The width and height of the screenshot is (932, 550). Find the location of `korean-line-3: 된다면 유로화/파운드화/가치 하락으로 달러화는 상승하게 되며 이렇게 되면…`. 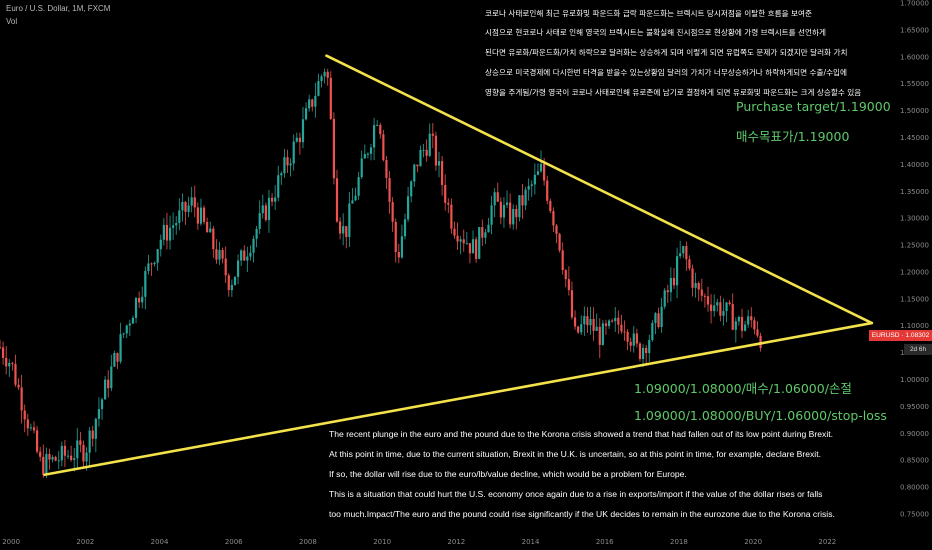

korean-line-3: 된다면 유로화/파운드화/가치 하락으로 달러화는 상승하게 되며 이렇게 되면… is located at coordinates (666, 52).